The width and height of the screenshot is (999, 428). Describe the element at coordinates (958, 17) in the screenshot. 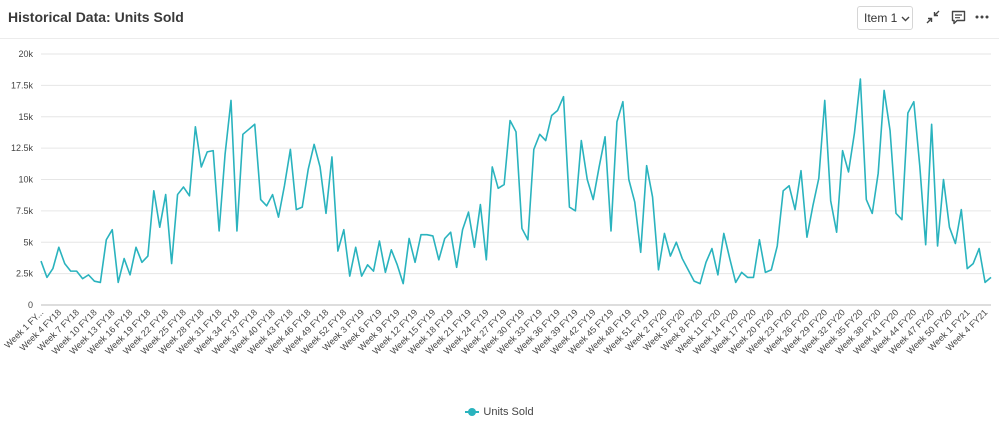

I see `comment-icon` at that location.